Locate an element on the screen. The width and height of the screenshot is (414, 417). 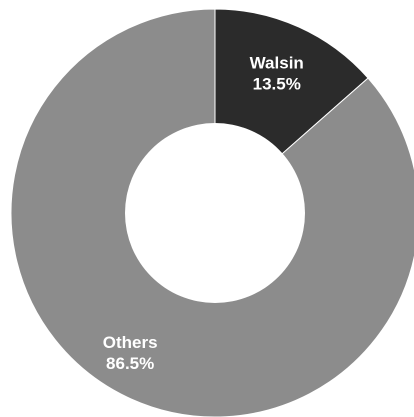
slice-name-others: Others is located at coordinates (130, 342).